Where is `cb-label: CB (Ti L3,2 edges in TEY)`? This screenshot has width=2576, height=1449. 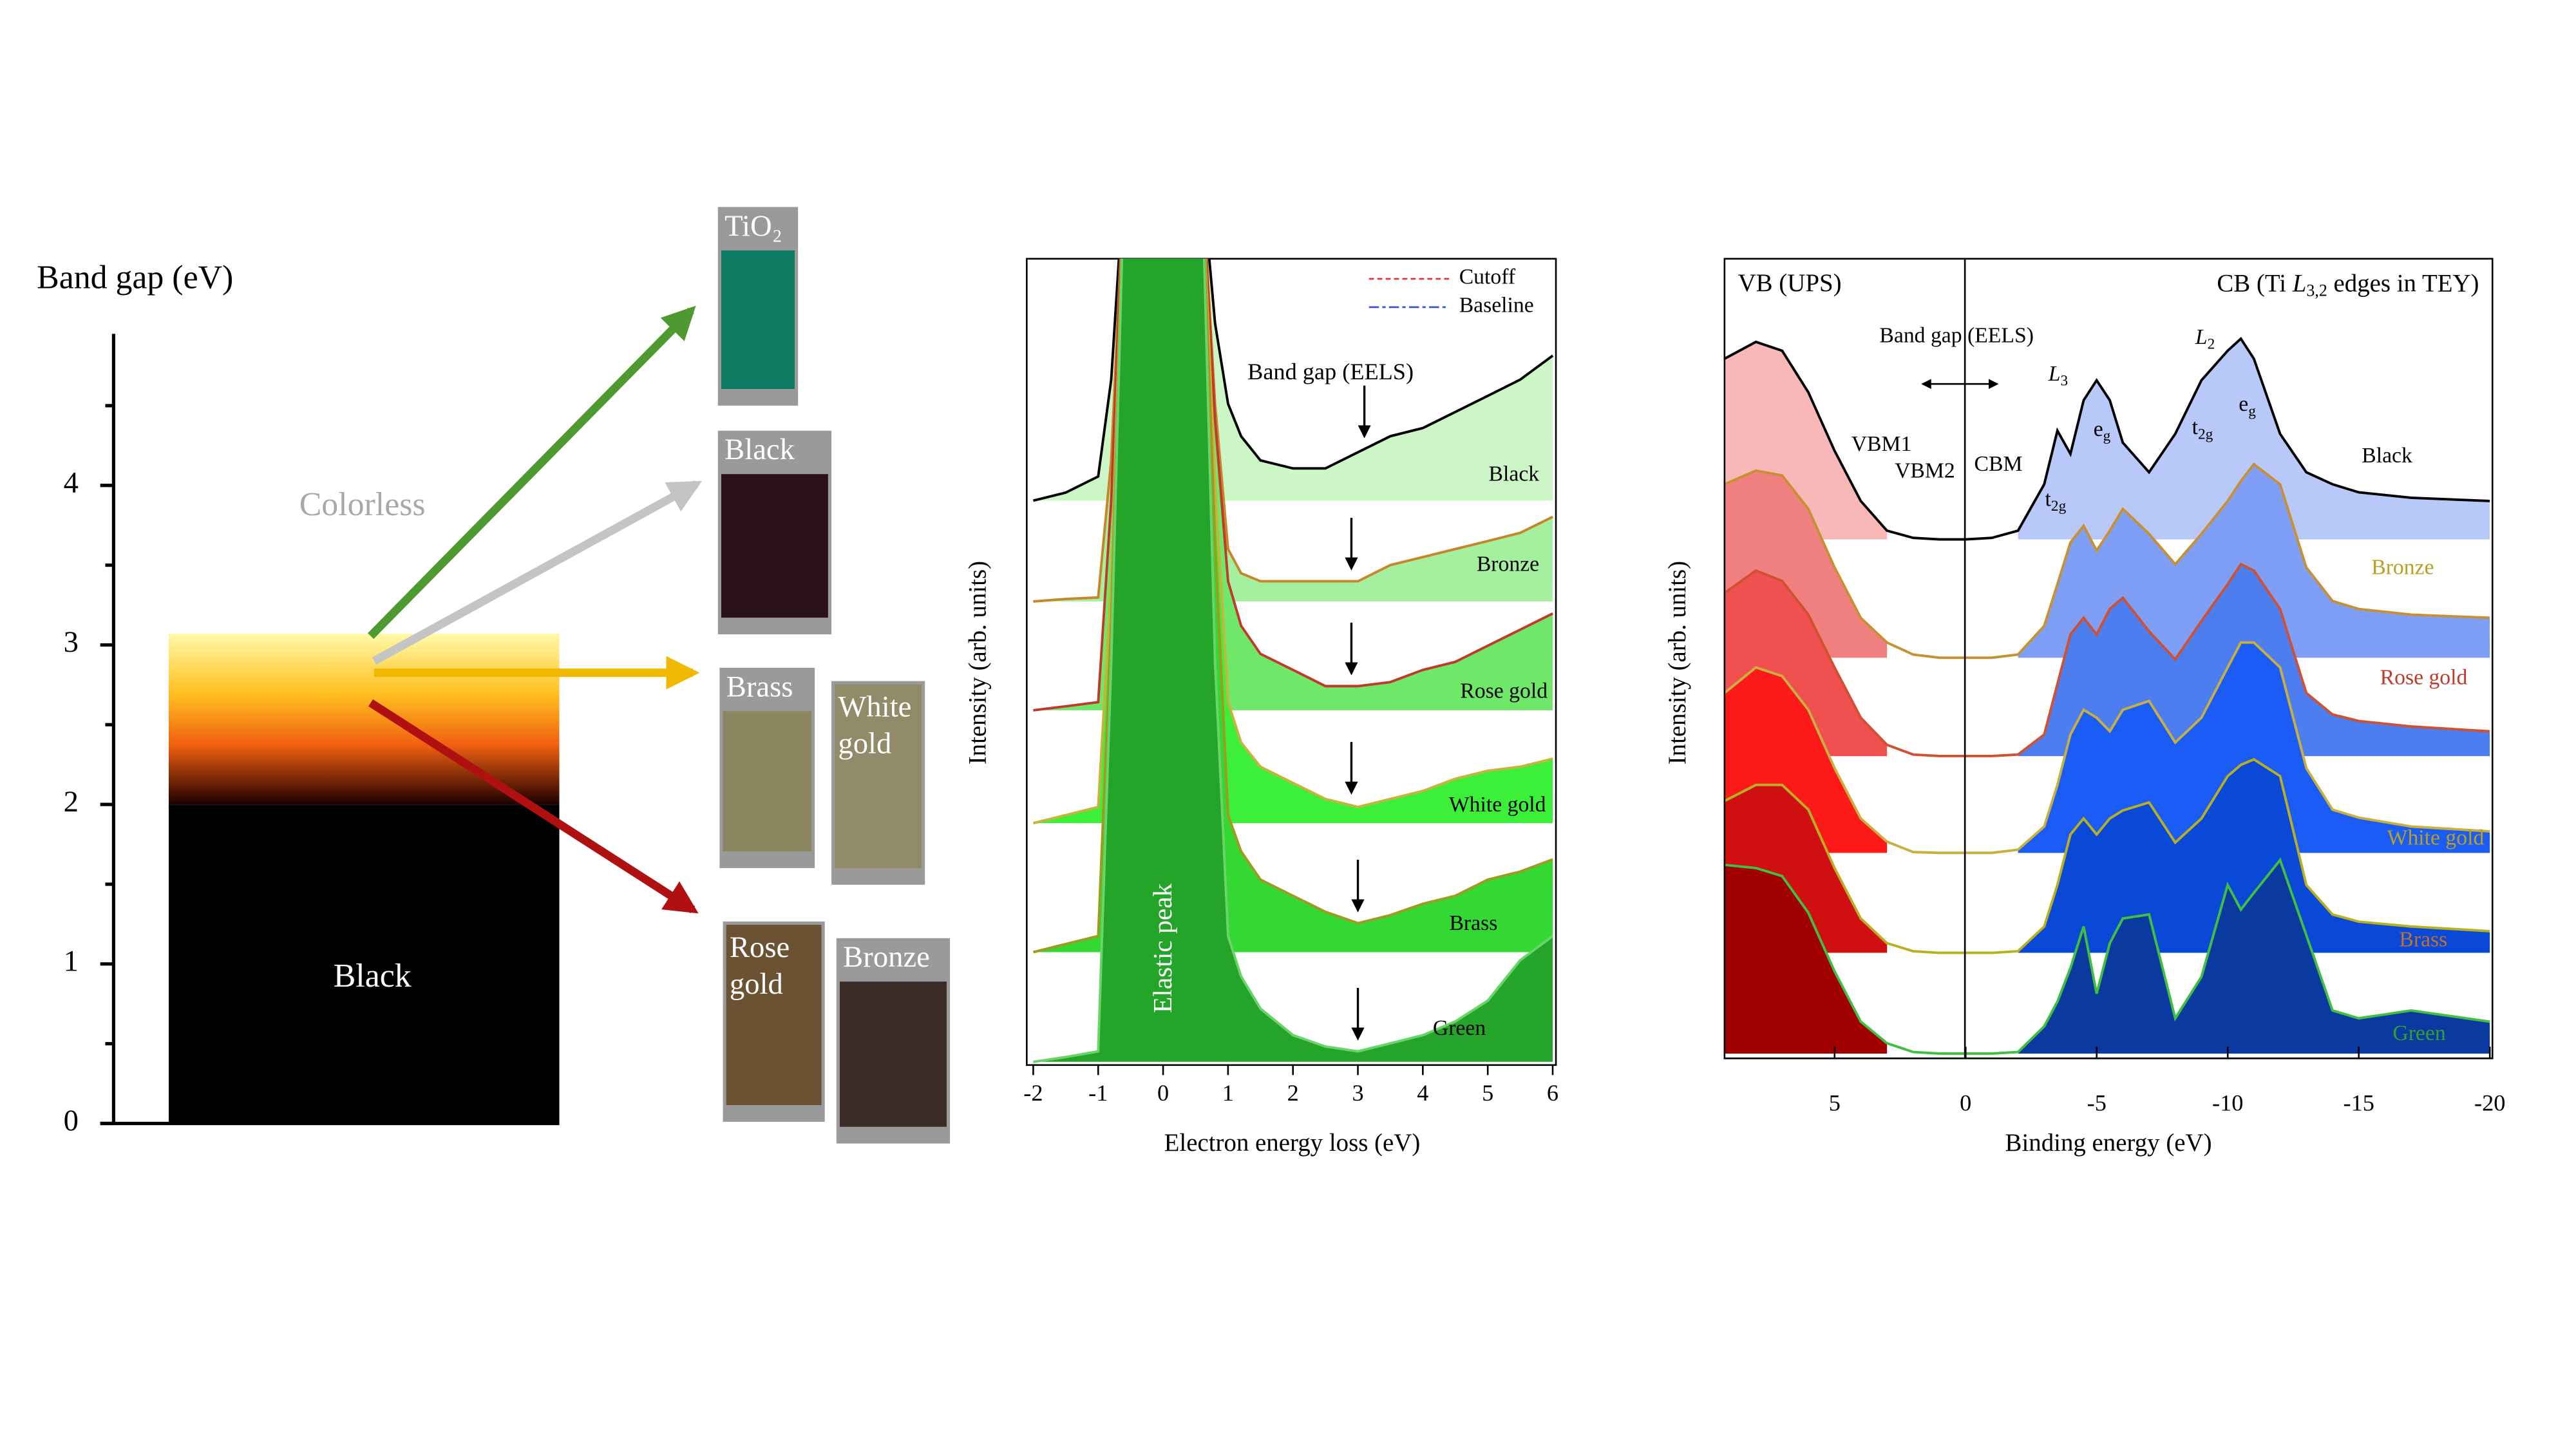 cb-label: CB (Ti L3,2 edges in TEY) is located at coordinates (2348, 284).